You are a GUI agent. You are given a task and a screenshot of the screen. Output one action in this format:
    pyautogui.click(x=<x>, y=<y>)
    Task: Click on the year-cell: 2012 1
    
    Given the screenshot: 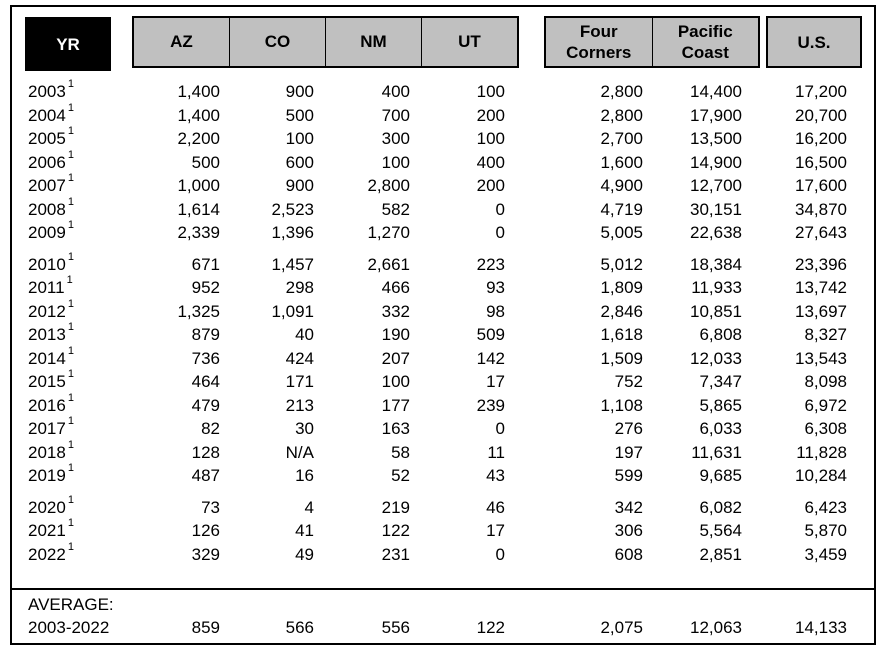 What is the action you would take?
    pyautogui.click(x=51, y=309)
    